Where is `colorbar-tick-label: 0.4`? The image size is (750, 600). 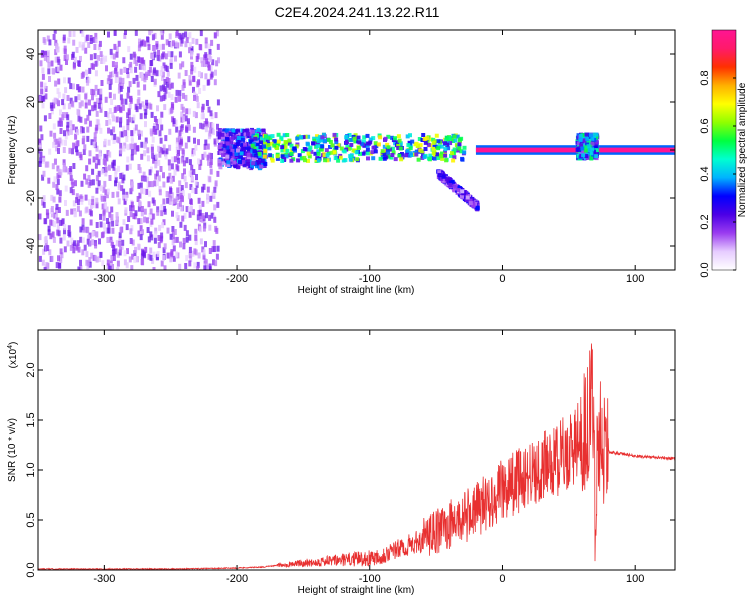 colorbar-tick-label: 0.4 is located at coordinates (705, 173).